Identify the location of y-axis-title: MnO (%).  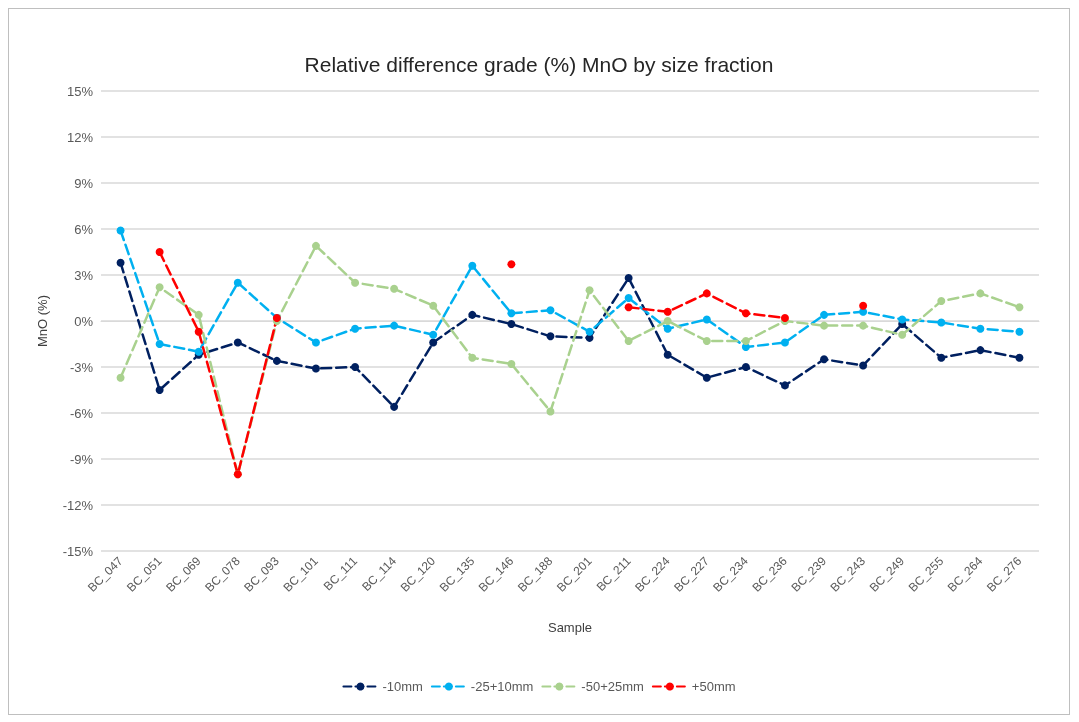
(42, 321).